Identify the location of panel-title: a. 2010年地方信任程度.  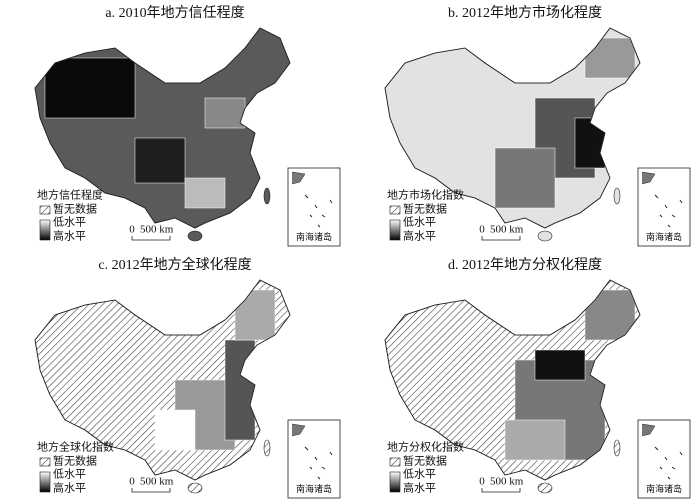
(174, 13).